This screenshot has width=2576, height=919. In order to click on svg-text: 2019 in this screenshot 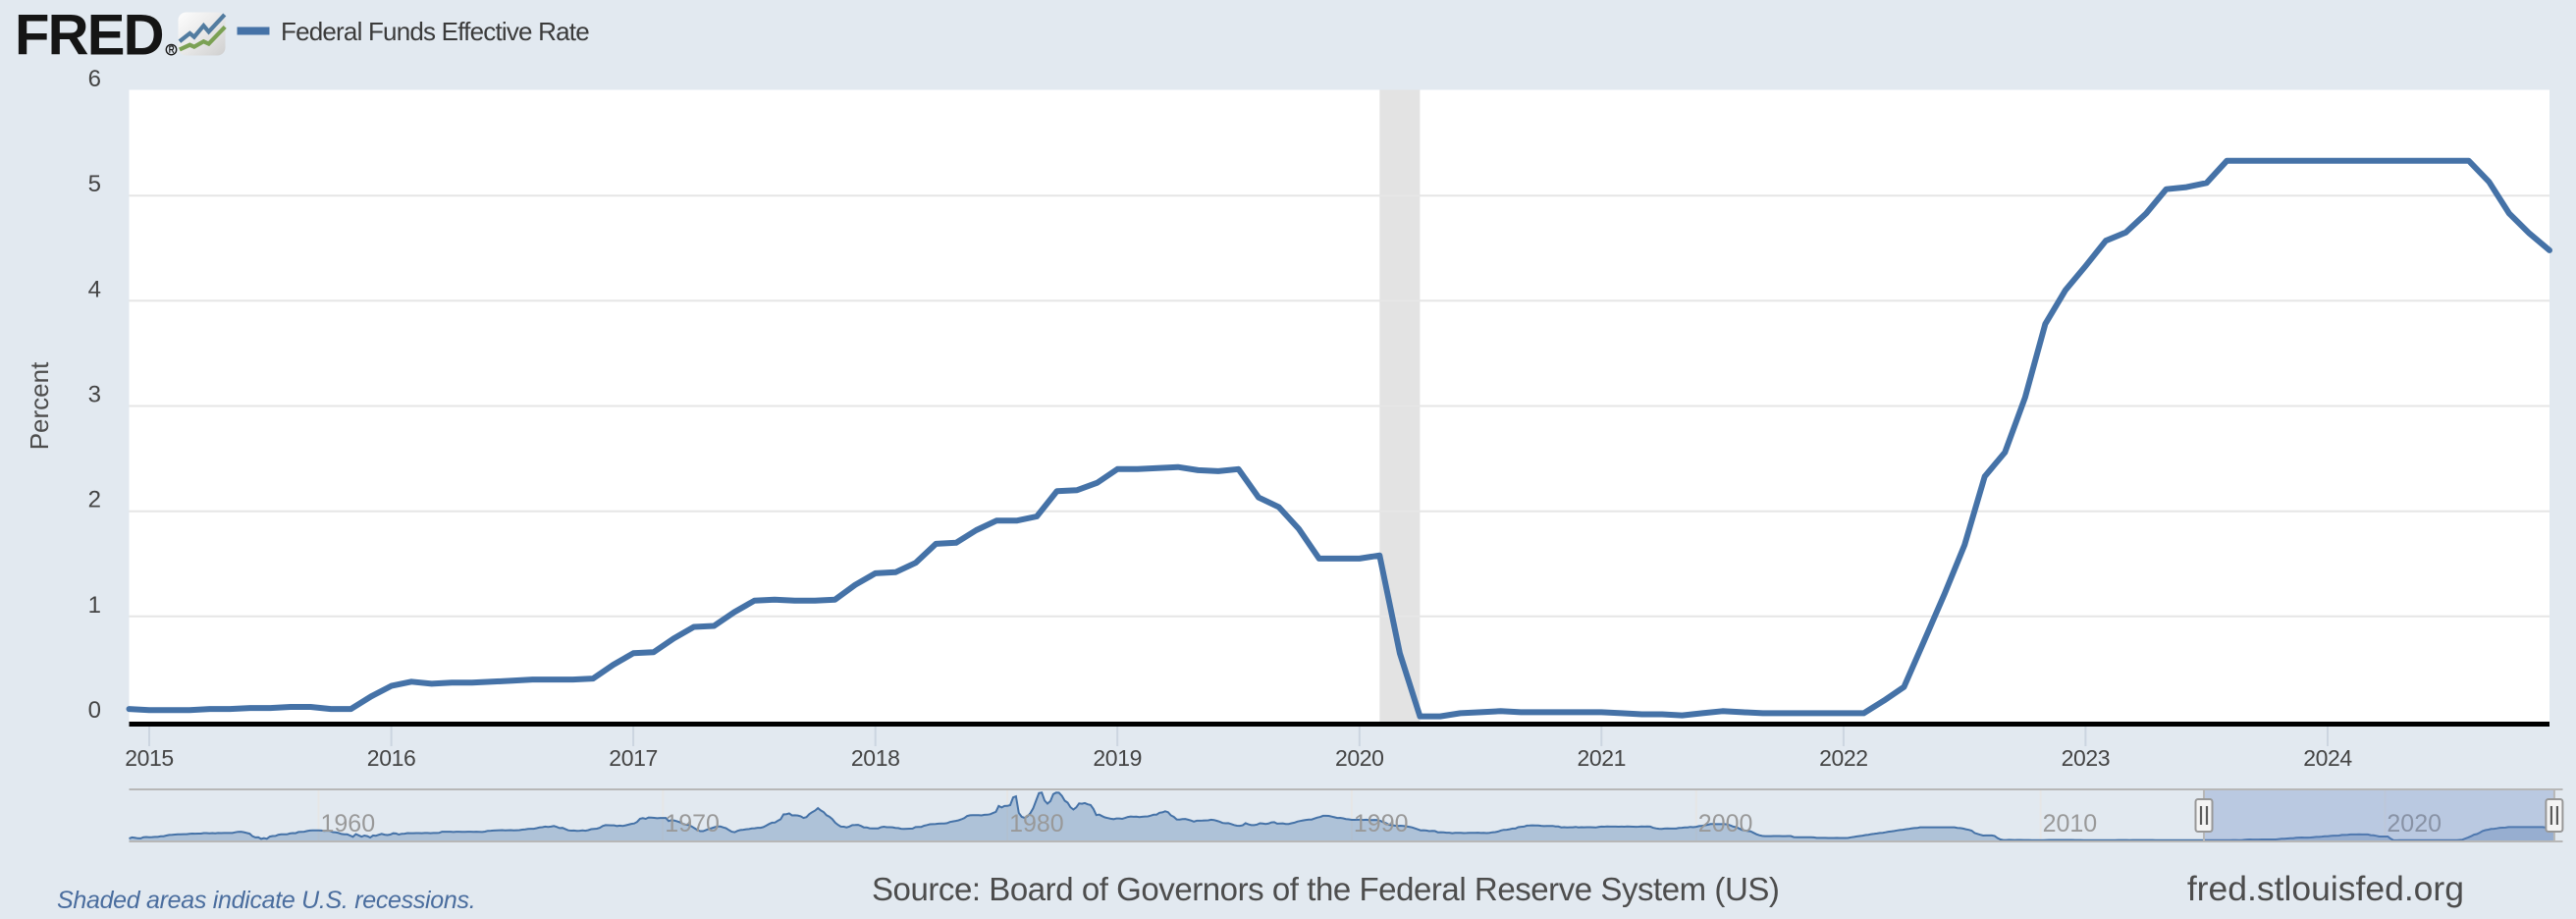, I will do `click(1117, 758)`.